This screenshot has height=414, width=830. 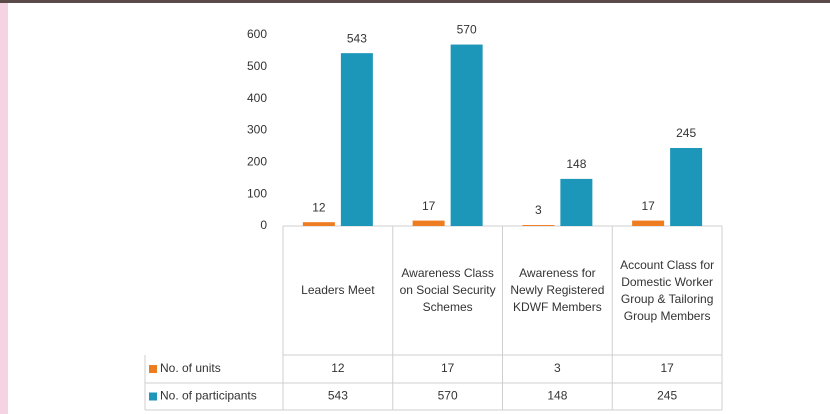 What do you see at coordinates (190, 368) in the screenshot?
I see `legend-label: No. of units` at bounding box center [190, 368].